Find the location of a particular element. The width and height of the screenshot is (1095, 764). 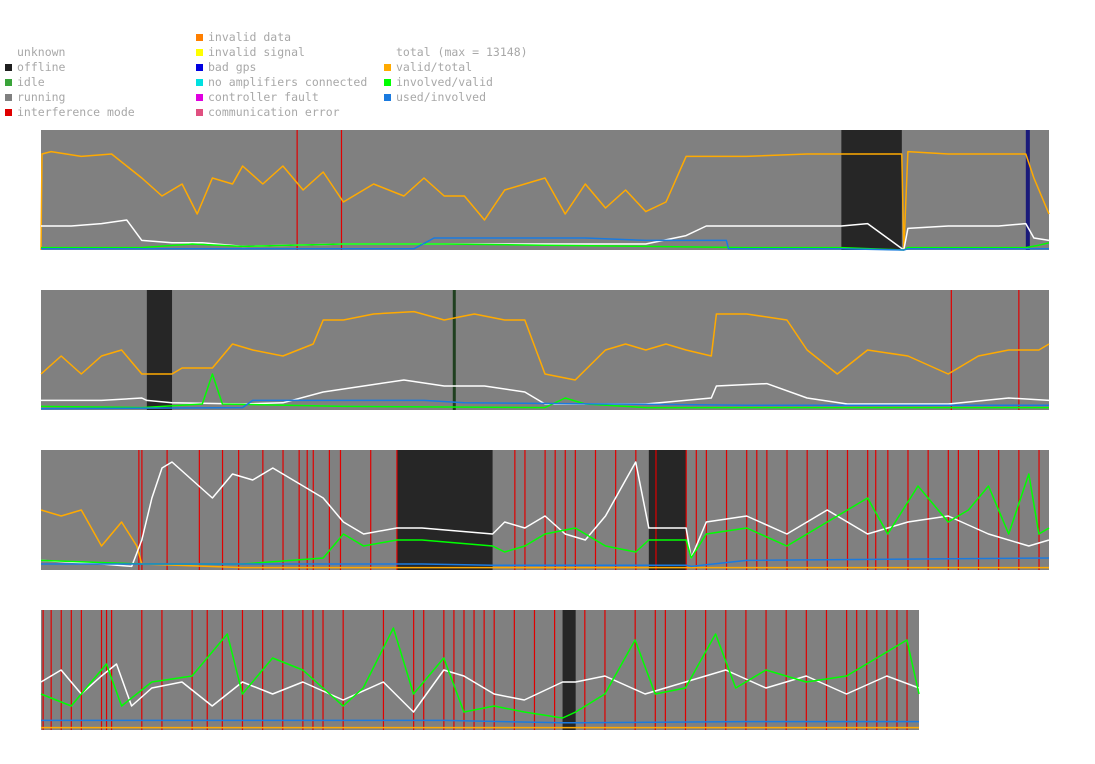

legend-label: invalid data is located at coordinates (250, 37).